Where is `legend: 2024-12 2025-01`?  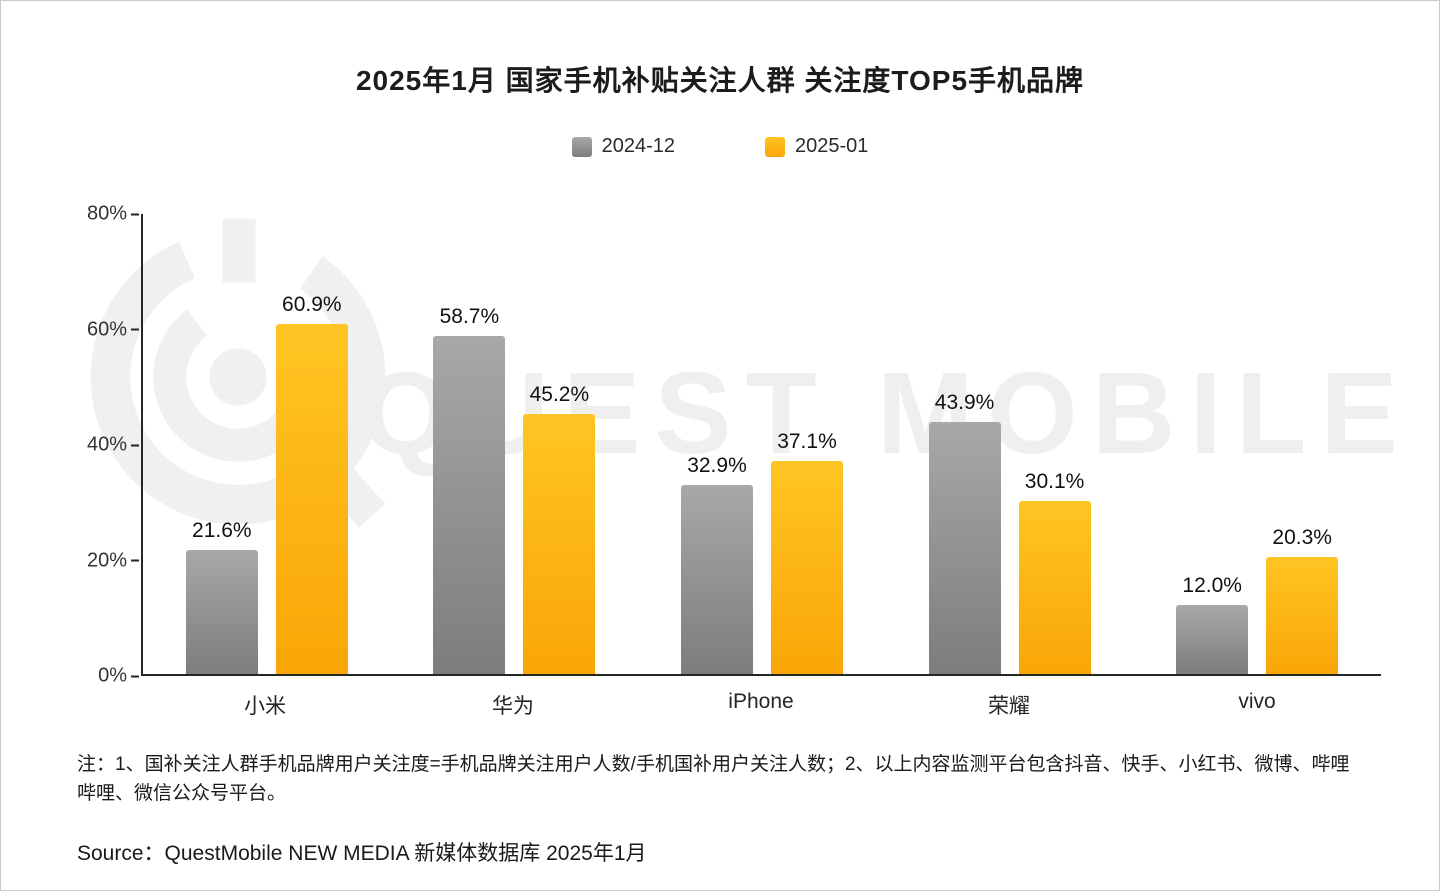 legend: 2024-12 2025-01 is located at coordinates (720, 146).